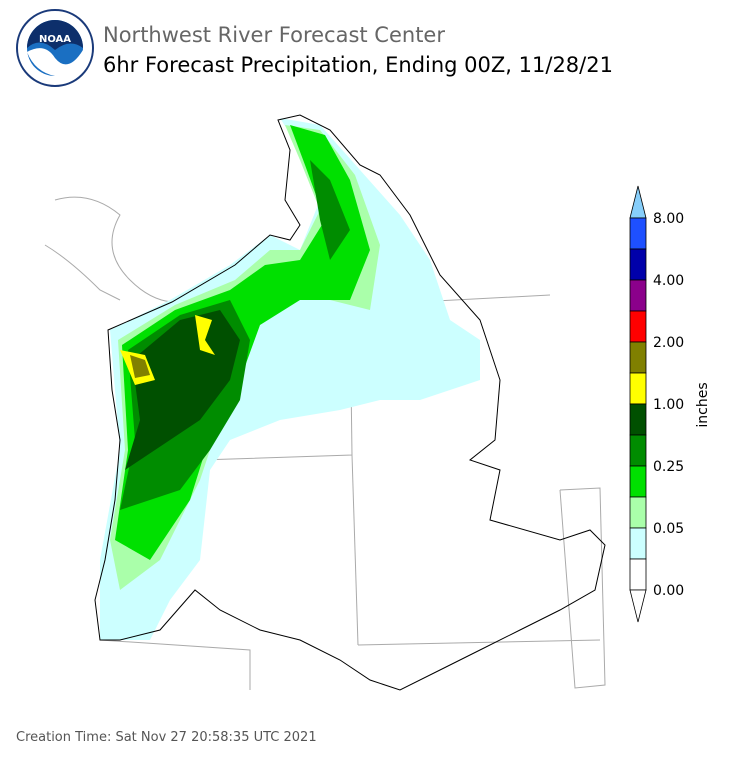  Describe the element at coordinates (668, 219) in the screenshot. I see `colorbar-tick-label: 8.00` at that location.